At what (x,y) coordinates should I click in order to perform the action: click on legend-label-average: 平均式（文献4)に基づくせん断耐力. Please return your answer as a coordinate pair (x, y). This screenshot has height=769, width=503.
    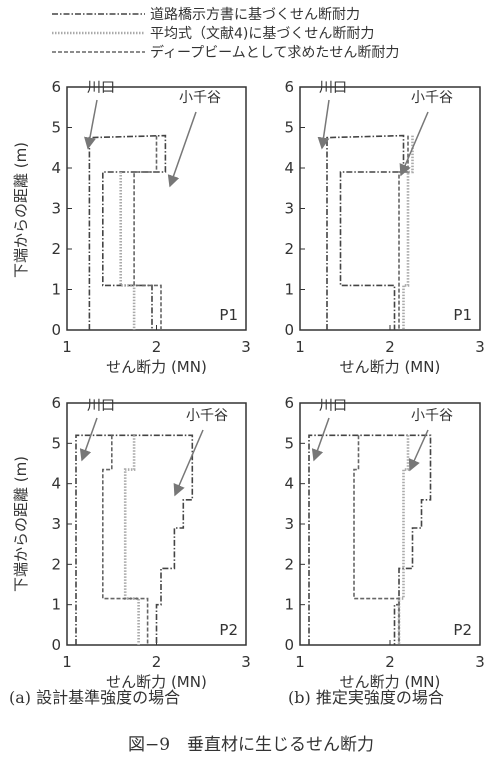
    Looking at the image, I should click on (262, 33).